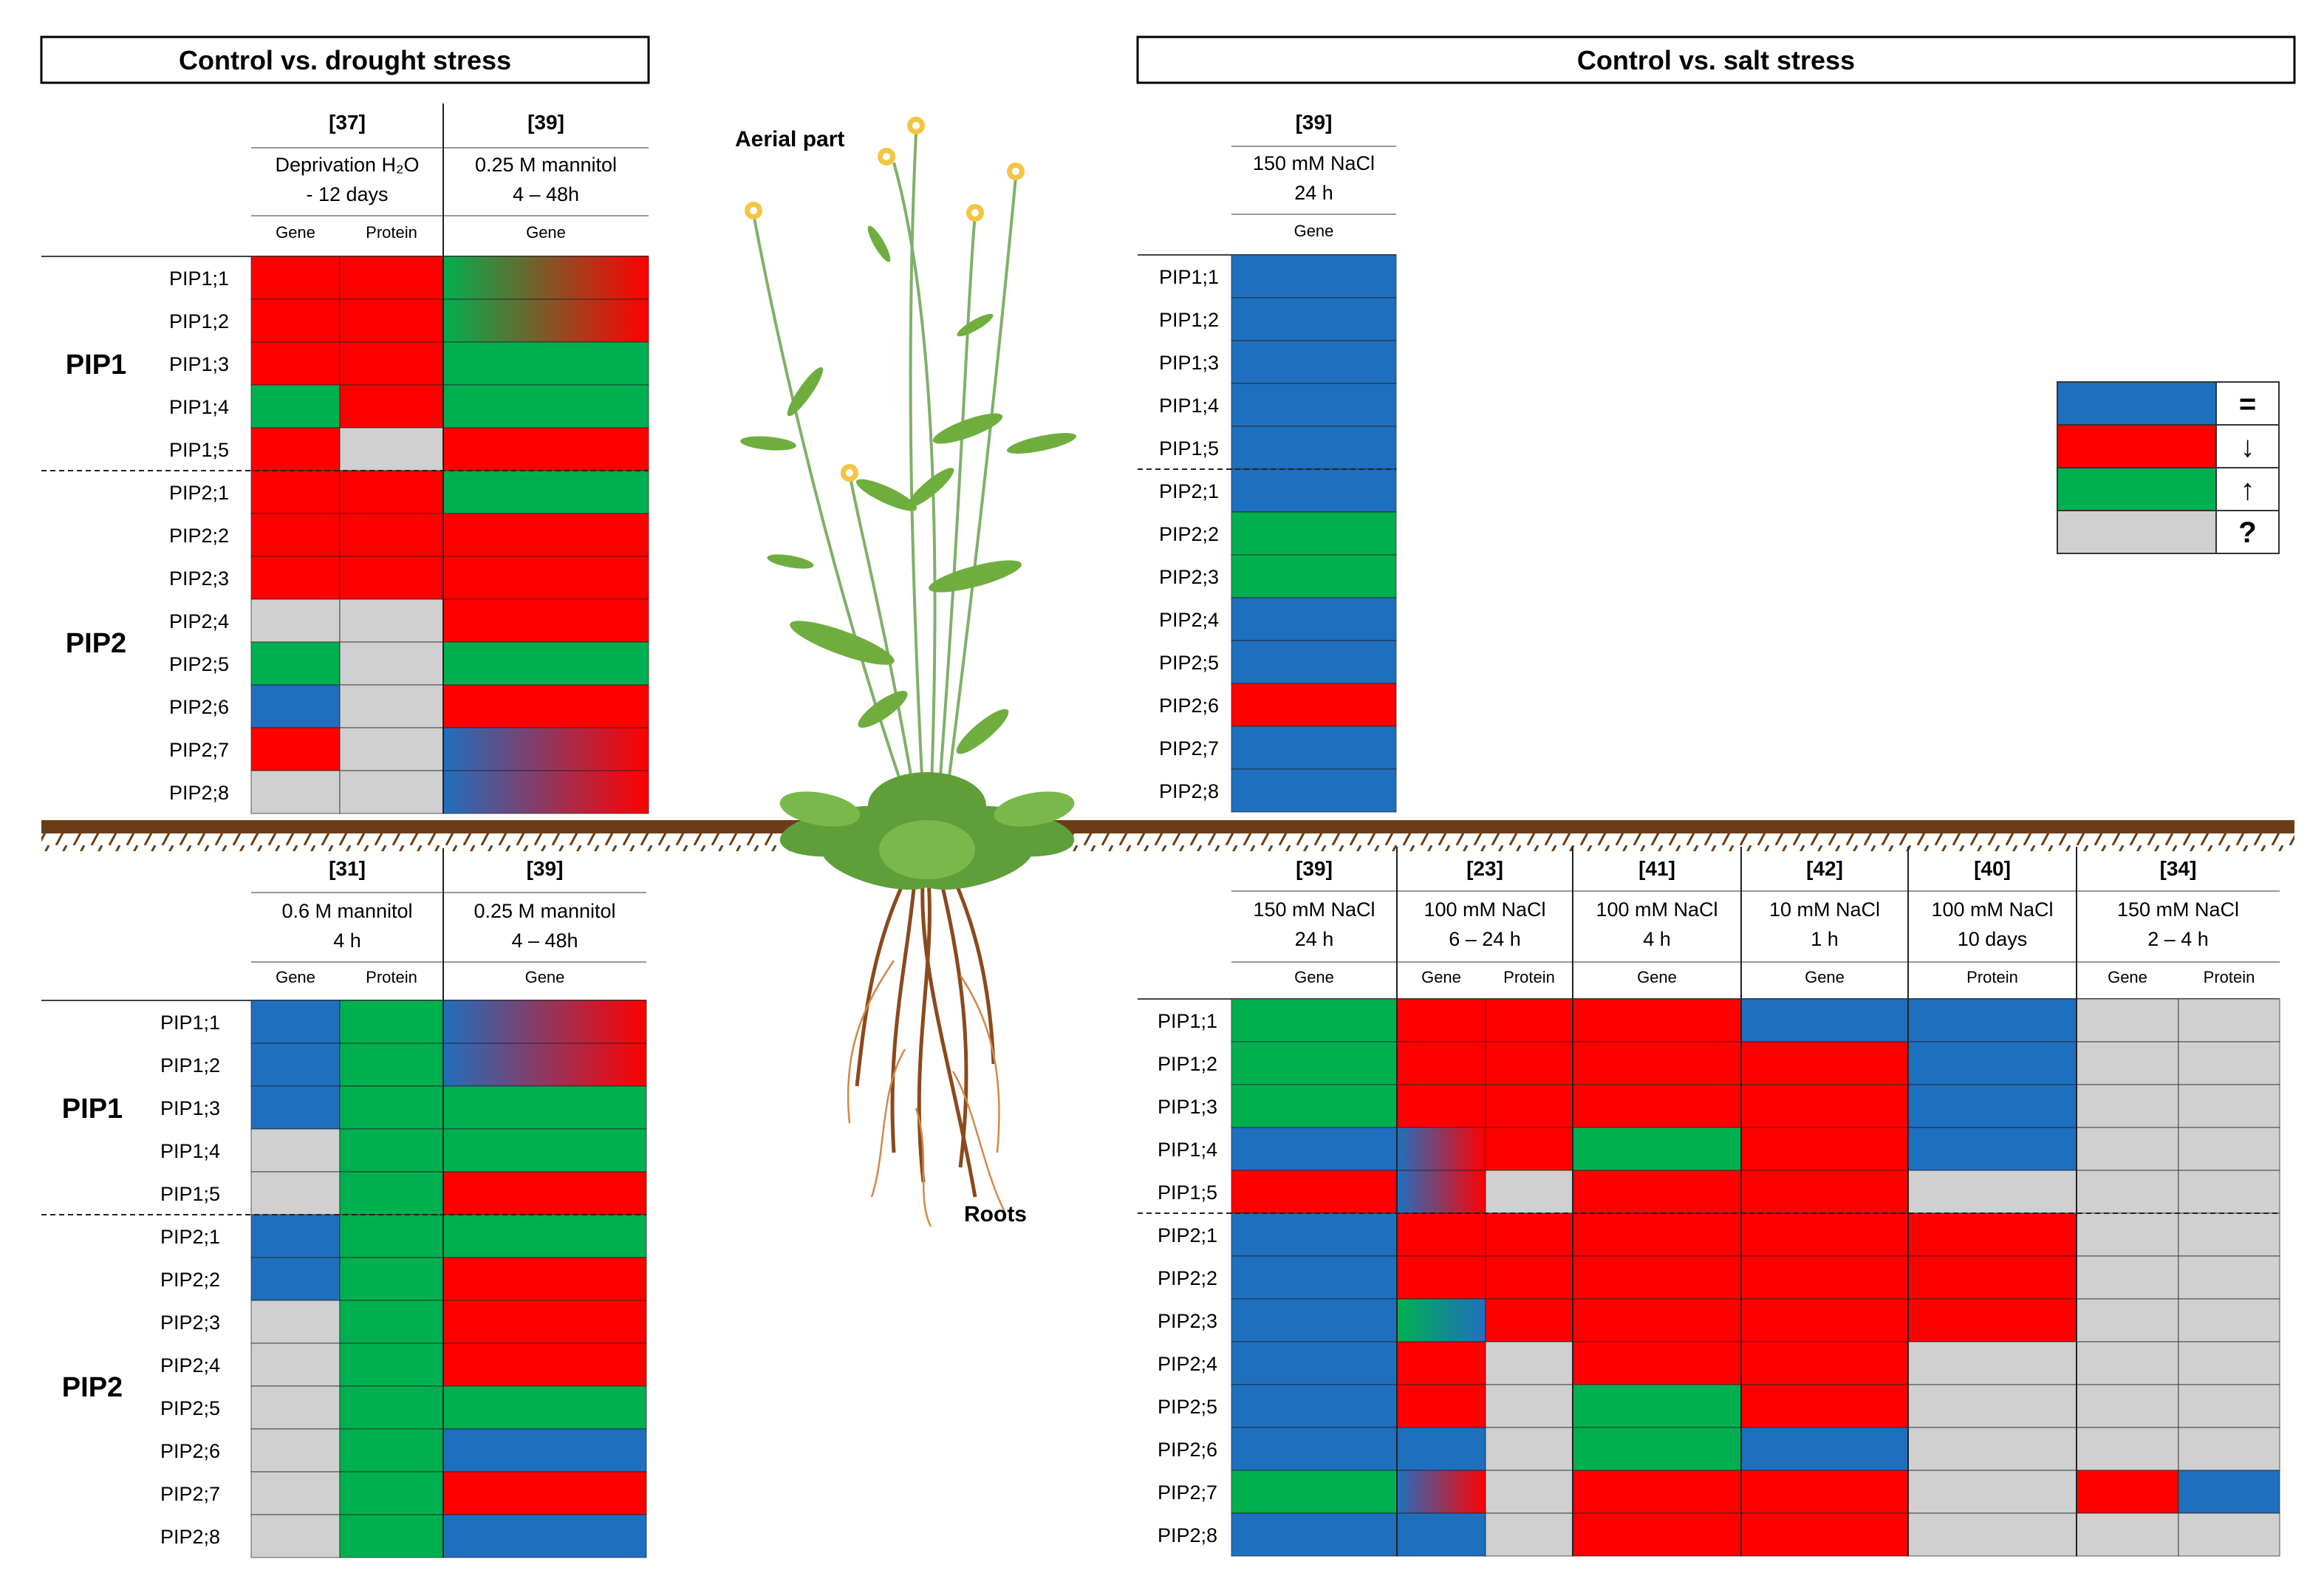 The height and width of the screenshot is (1593, 2324). What do you see at coordinates (199, 707) in the screenshot?
I see `row-label-pip2-6: PIP2;6` at bounding box center [199, 707].